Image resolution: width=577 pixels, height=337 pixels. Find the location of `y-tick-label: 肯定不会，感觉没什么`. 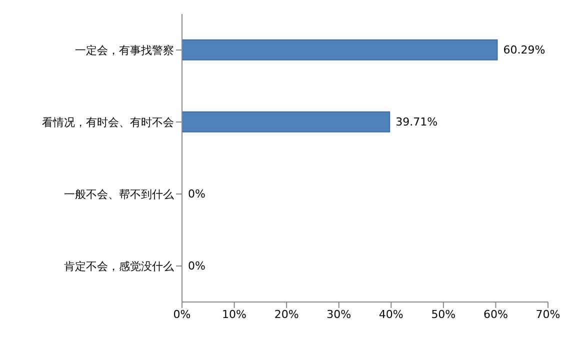

y-tick-label: 肯定不会，感觉没什么 is located at coordinates (119, 266).